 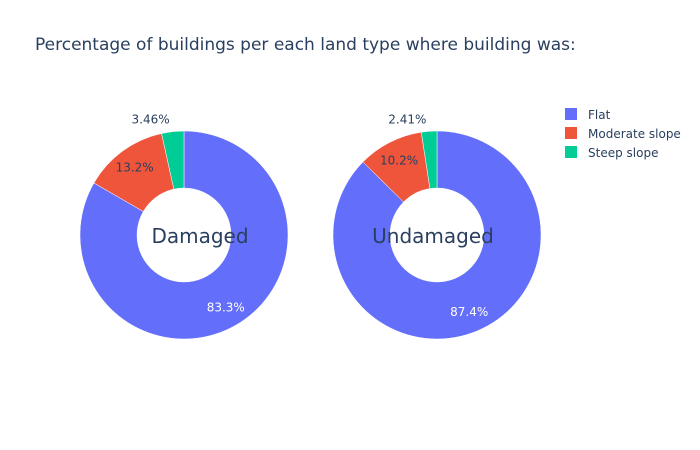 I want to click on legend-item-flat: Flat, so click(x=588, y=115).